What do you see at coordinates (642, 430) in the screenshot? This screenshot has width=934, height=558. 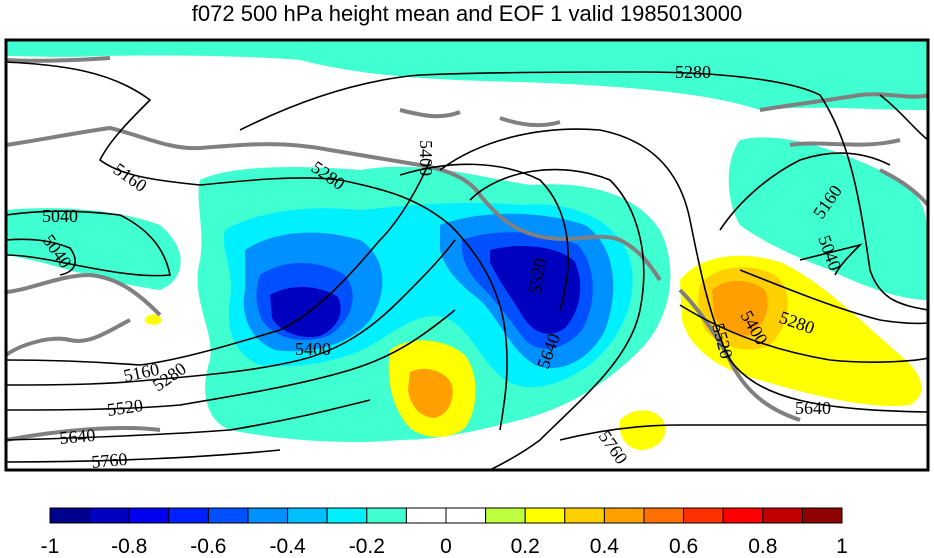 I see `positive-area-small` at bounding box center [642, 430].